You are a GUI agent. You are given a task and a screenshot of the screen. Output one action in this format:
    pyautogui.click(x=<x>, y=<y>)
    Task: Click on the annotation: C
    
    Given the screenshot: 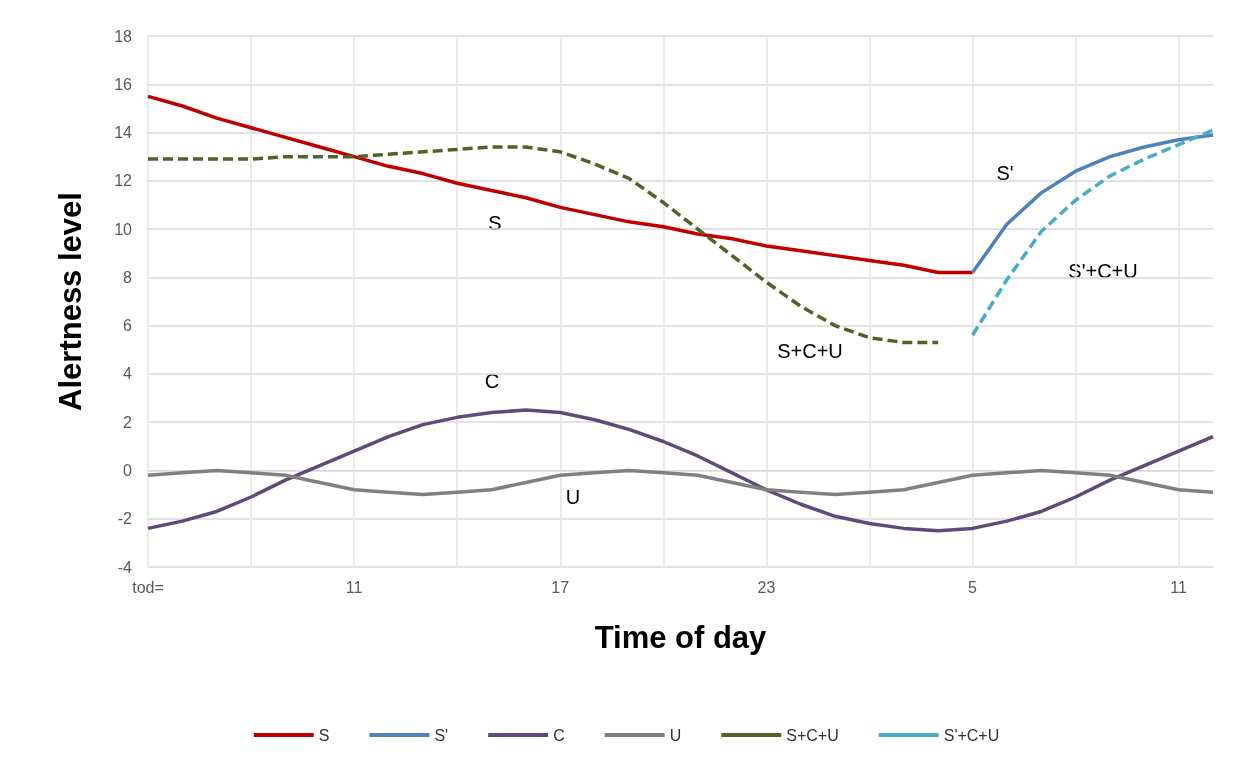 What is the action you would take?
    pyautogui.click(x=492, y=381)
    